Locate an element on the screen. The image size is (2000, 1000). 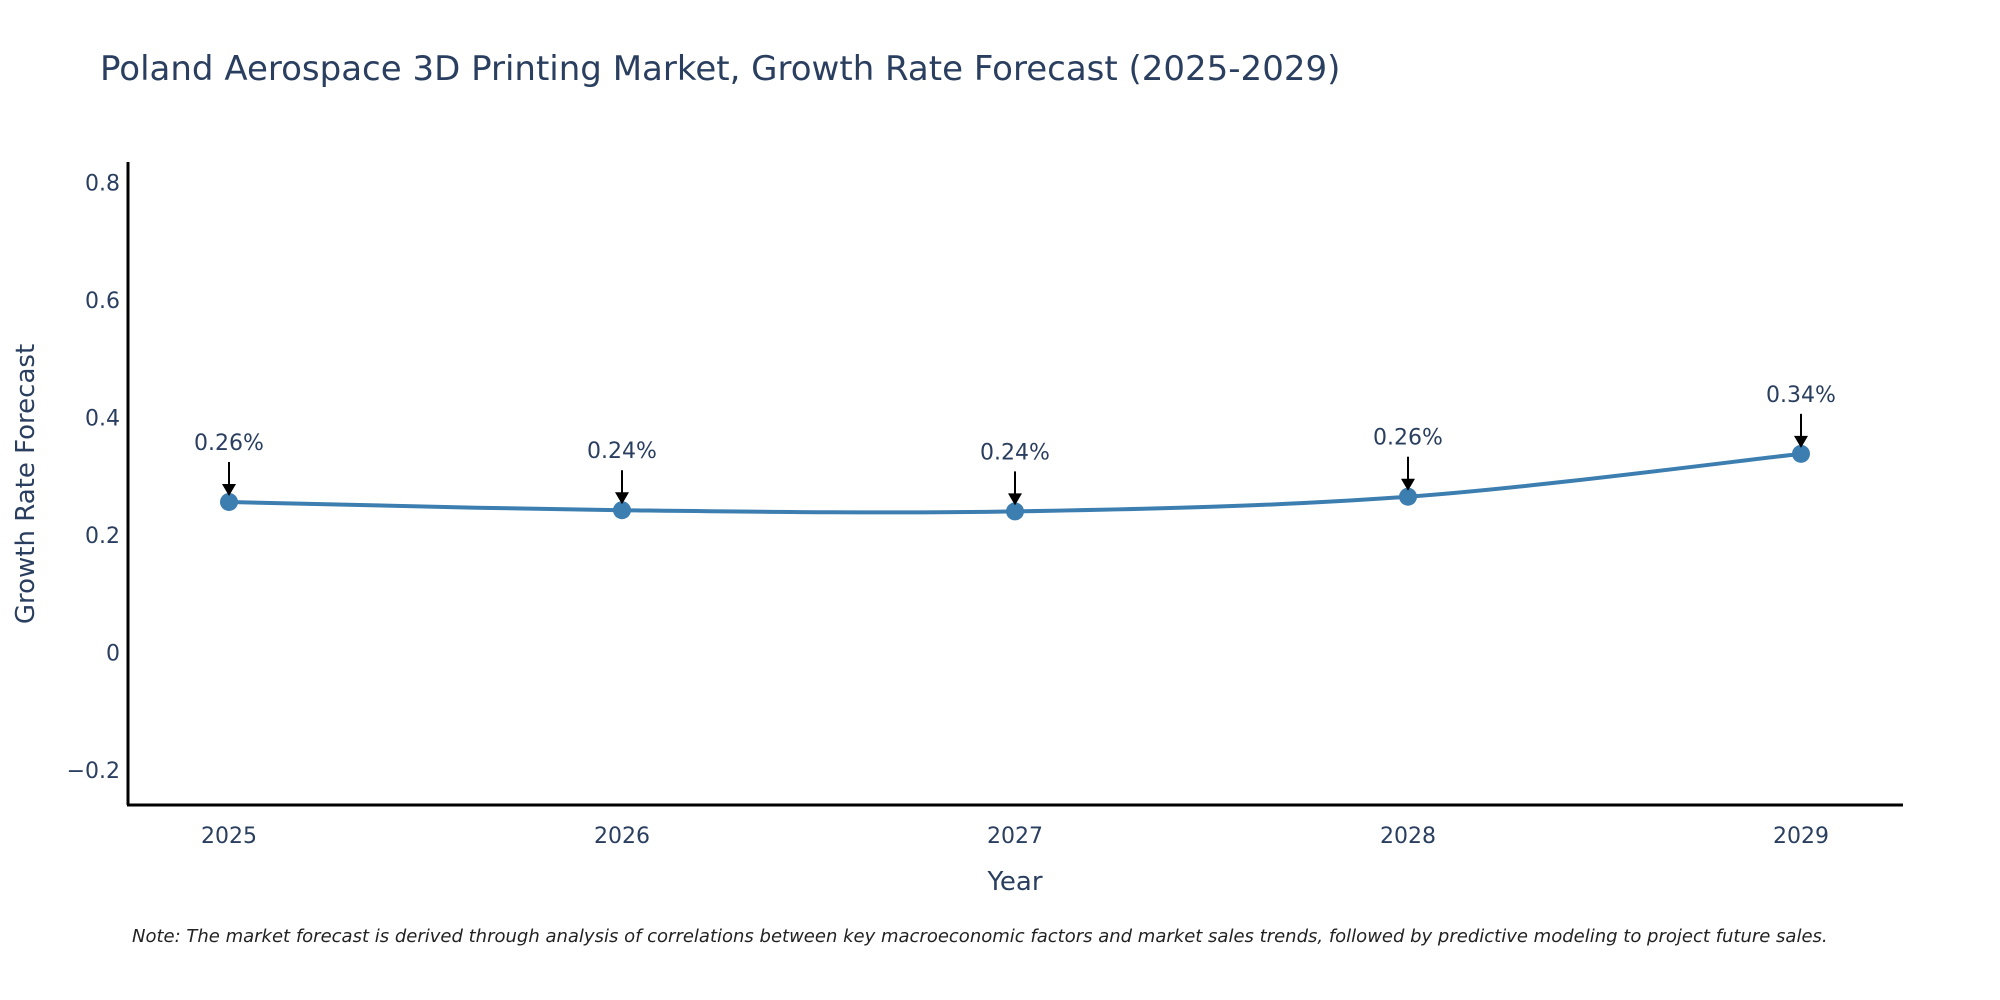
x-tick-label: 2025 is located at coordinates (229, 836).